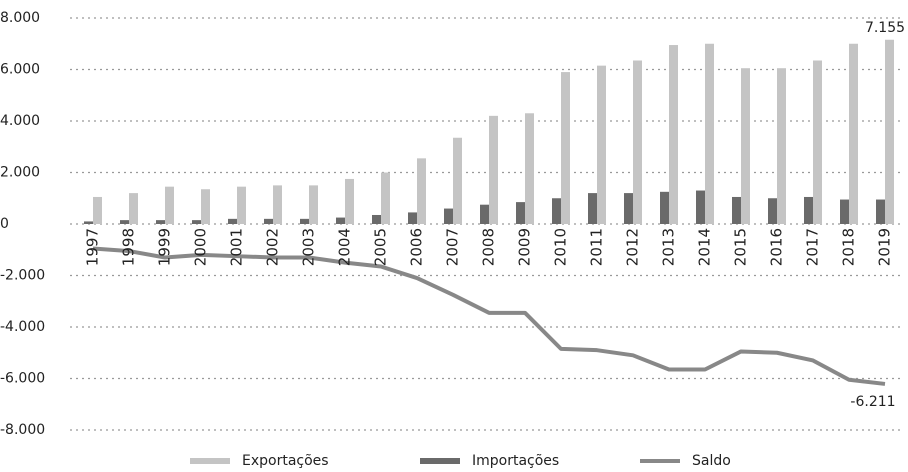 The height and width of the screenshot is (472, 908). Describe the element at coordinates (872, 402) in the screenshot. I see `data-label: -6.211` at that location.